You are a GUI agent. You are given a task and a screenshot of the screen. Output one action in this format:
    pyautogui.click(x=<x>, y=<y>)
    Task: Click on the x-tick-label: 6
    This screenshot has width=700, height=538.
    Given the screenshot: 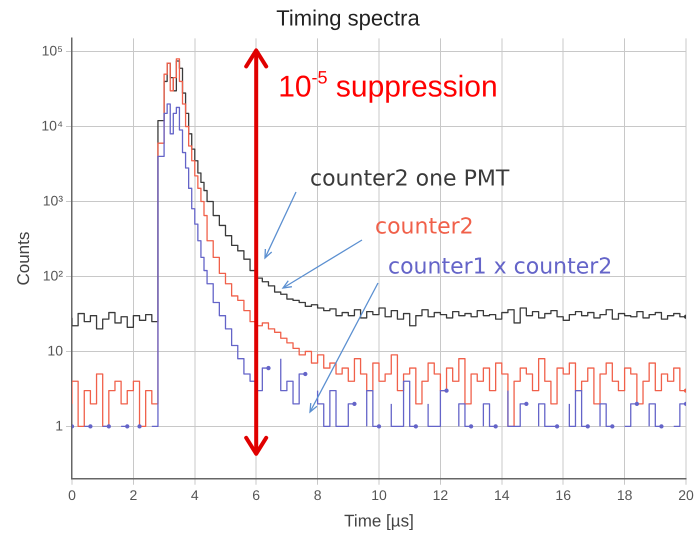 What is the action you would take?
    pyautogui.click(x=256, y=495)
    